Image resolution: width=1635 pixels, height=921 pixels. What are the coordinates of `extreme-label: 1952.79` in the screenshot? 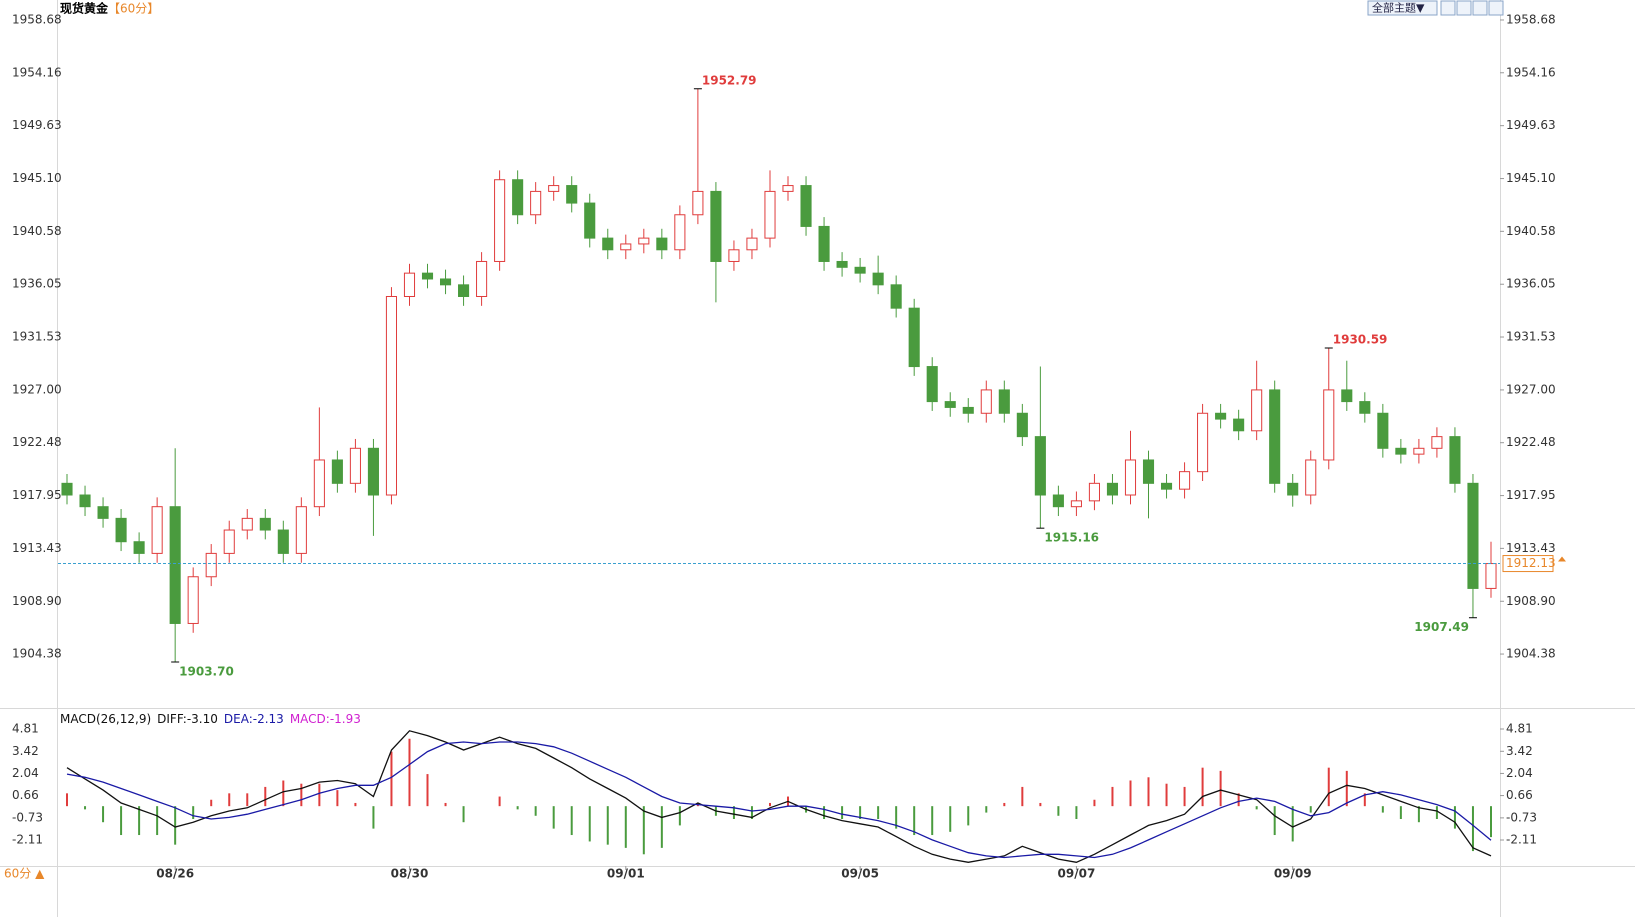 It's located at (729, 80).